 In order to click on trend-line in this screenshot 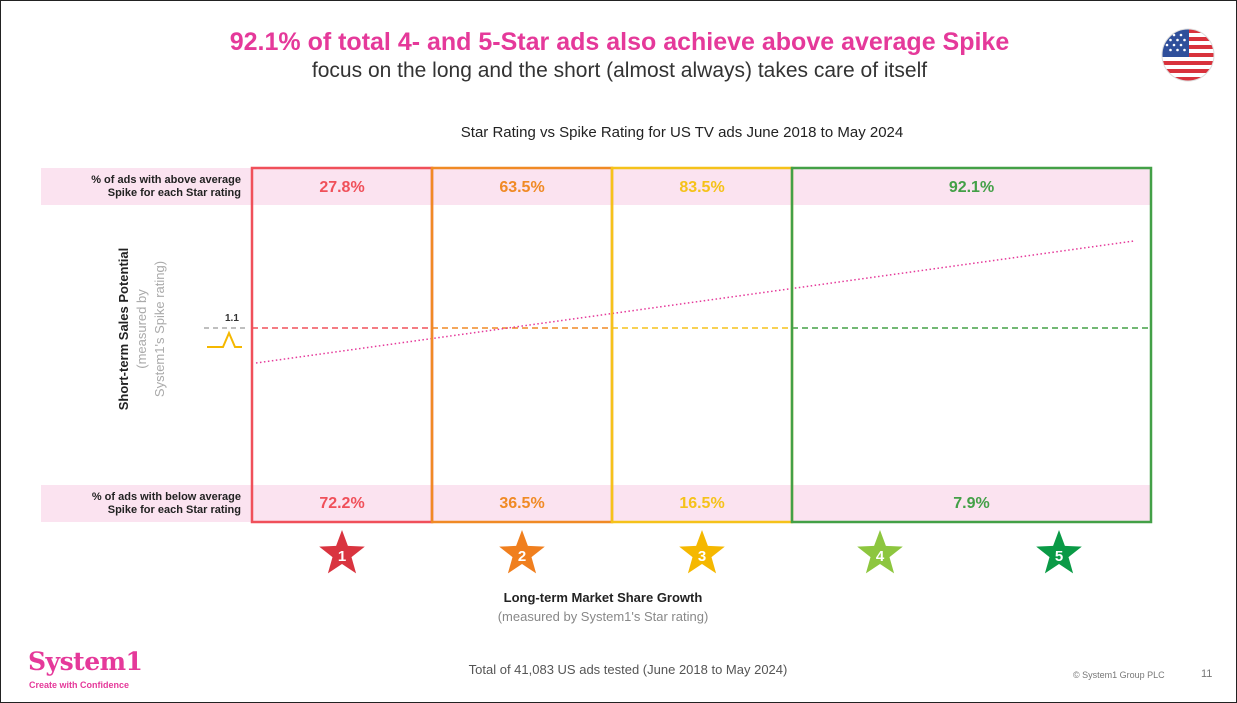, I will do `click(695, 302)`.